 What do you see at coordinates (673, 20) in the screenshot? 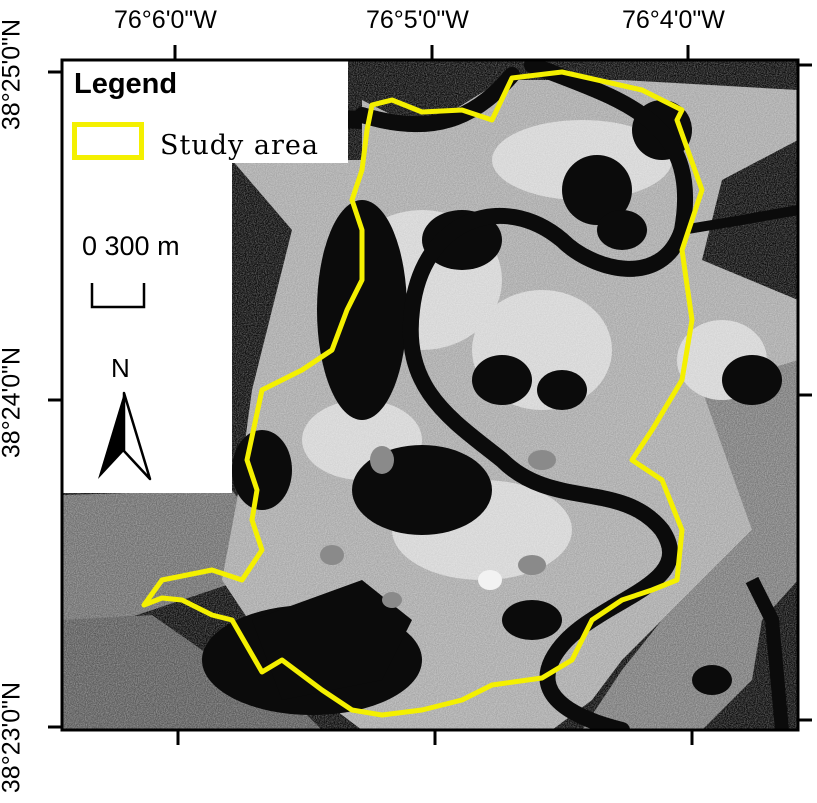
I see `longitude-label-3: 76°4'0"W` at bounding box center [673, 20].